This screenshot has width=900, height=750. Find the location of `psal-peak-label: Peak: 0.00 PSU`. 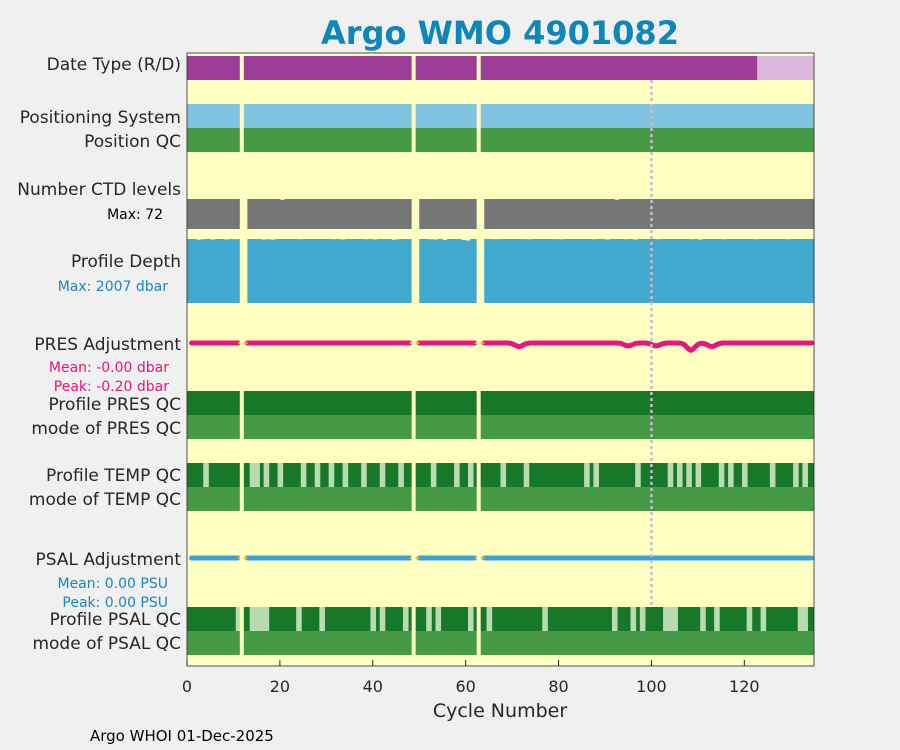

psal-peak-label: Peak: 0.00 PSU is located at coordinates (115, 603).